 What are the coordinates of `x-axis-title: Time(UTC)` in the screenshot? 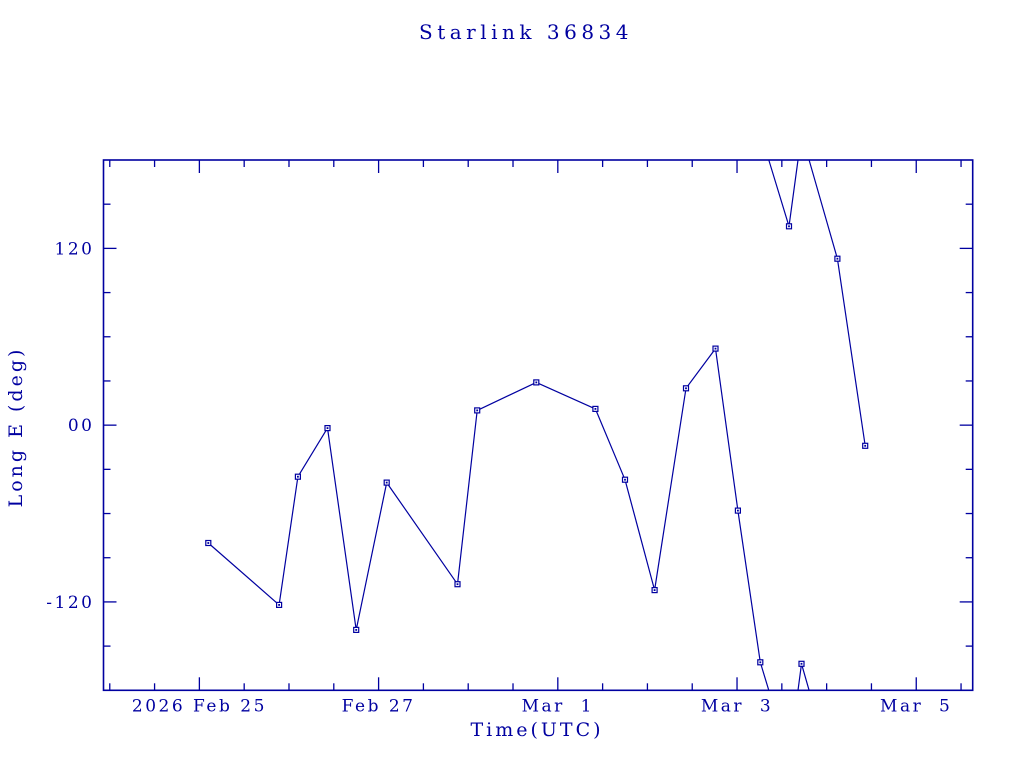 It's located at (537, 730).